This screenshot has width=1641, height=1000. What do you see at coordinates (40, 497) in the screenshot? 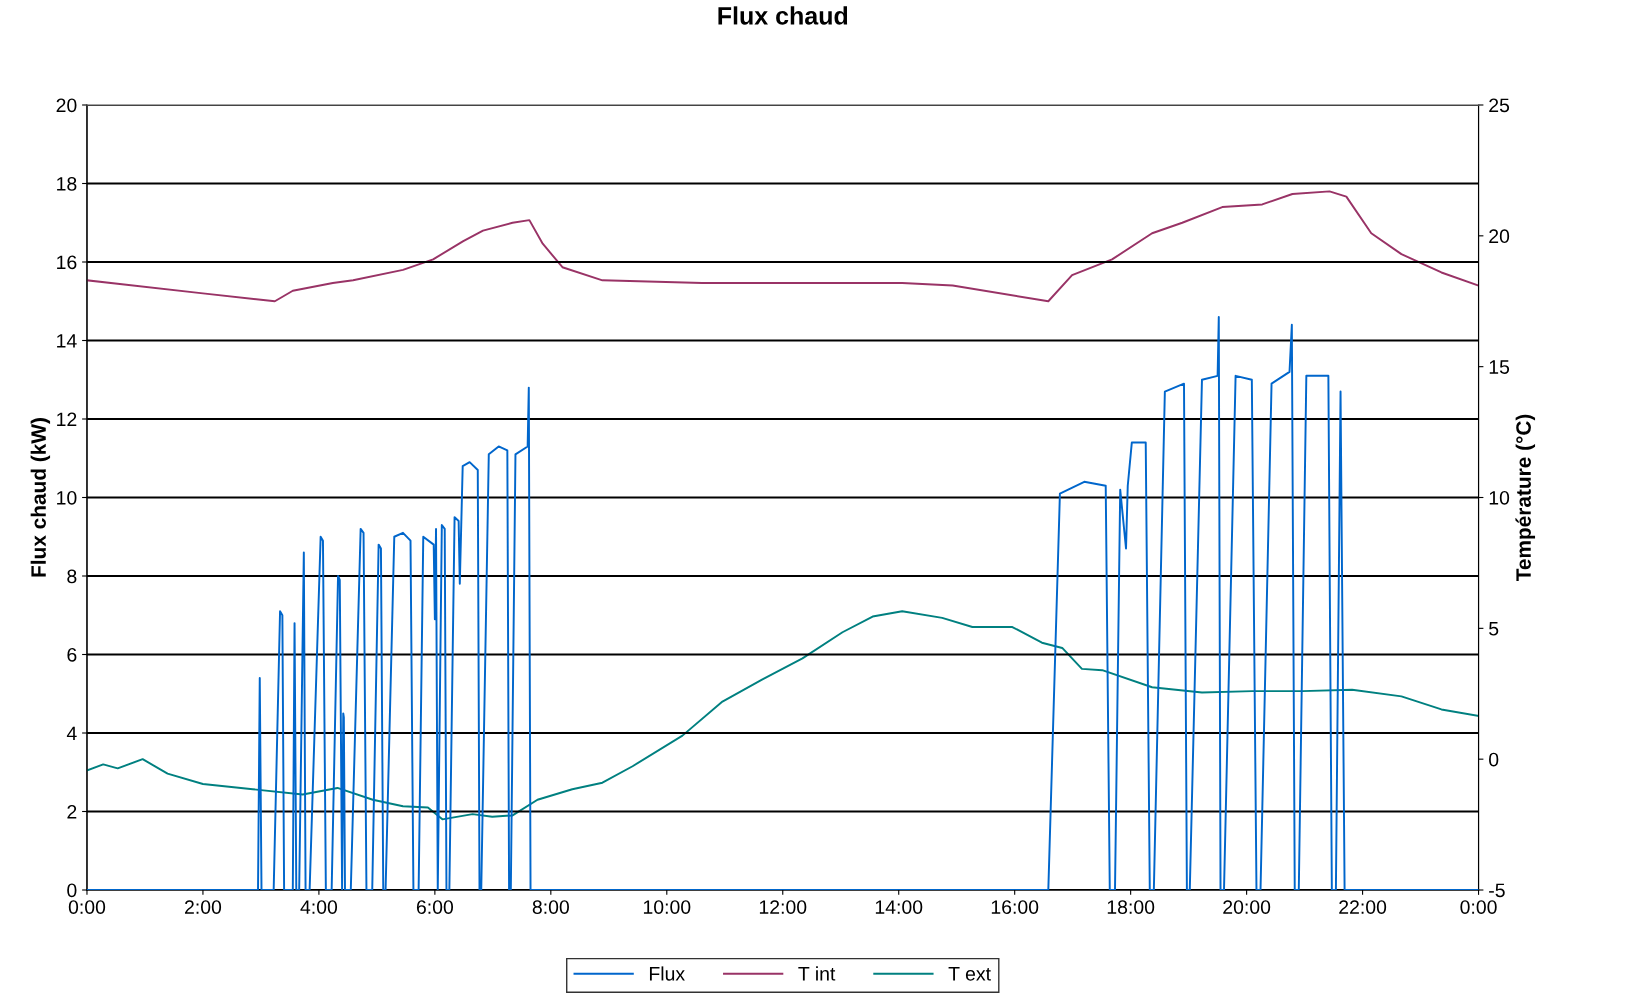
I see `y-axis-title: Flux chaud (kW)` at bounding box center [40, 497].